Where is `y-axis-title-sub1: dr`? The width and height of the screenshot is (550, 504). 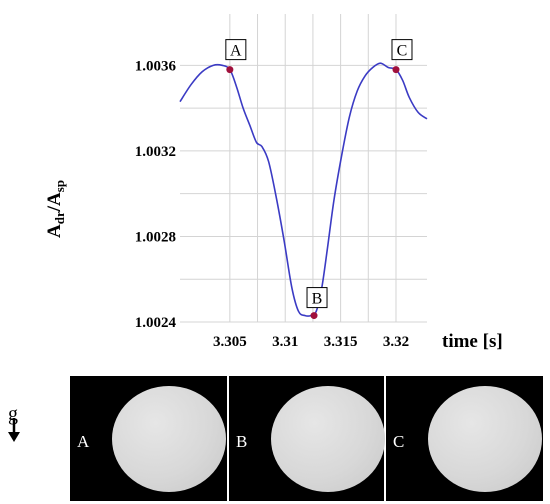
y-axis-title-sub1: dr is located at coordinates (59, 217).